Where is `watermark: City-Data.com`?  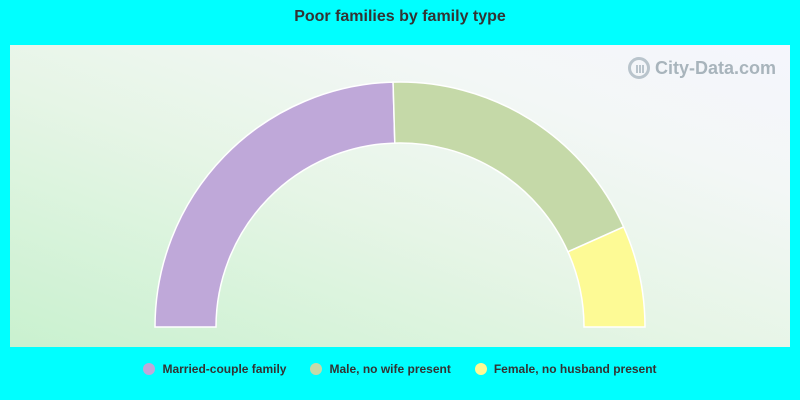 watermark: City-Data.com is located at coordinates (701, 68).